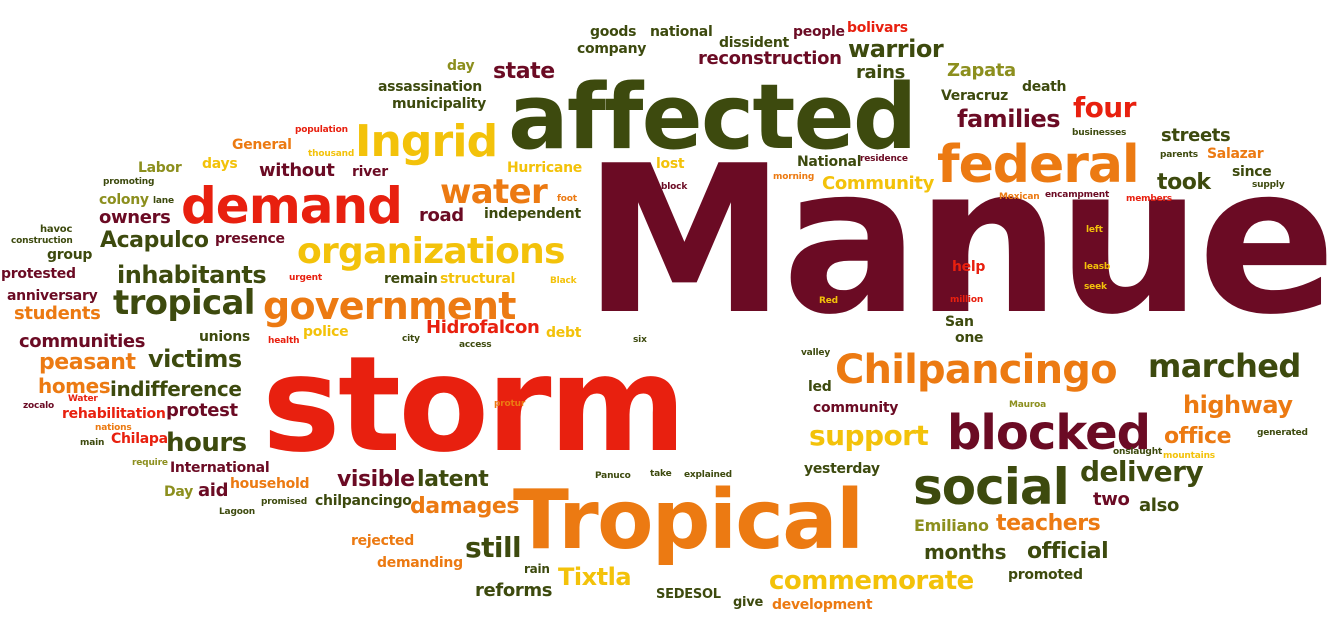 Image resolution: width=1342 pixels, height=632 pixels. I want to click on word-onslaught: onslaught, so click(1138, 451).